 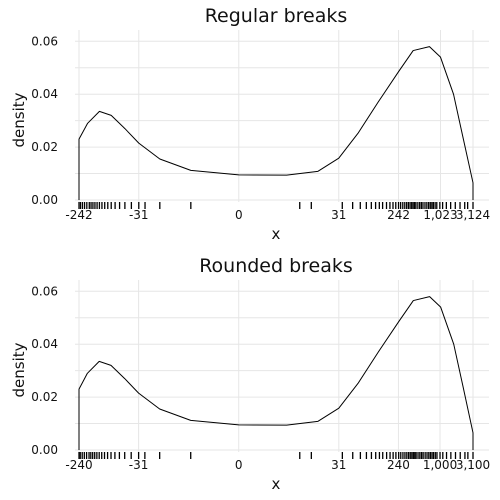 I want to click on x-tick-label: 1,000, so click(x=440, y=465).